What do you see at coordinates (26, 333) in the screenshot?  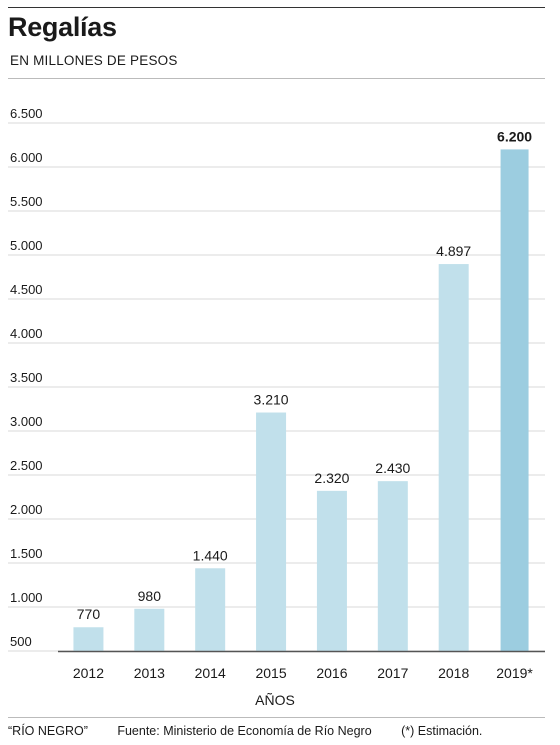 I see `y-tick-label: 4.000` at bounding box center [26, 333].